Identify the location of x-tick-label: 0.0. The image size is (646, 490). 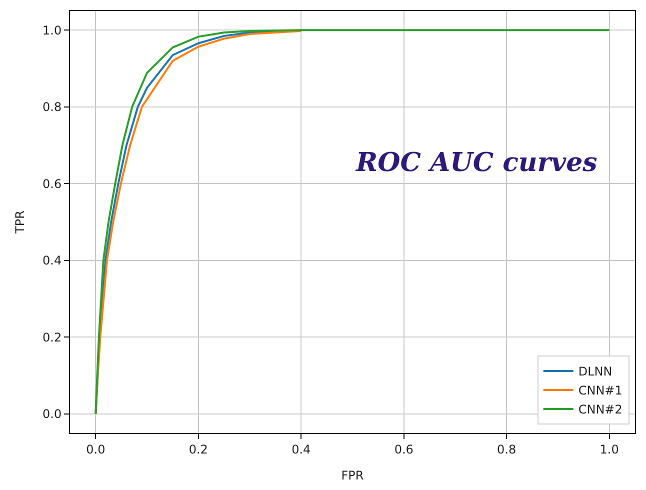
(96, 449).